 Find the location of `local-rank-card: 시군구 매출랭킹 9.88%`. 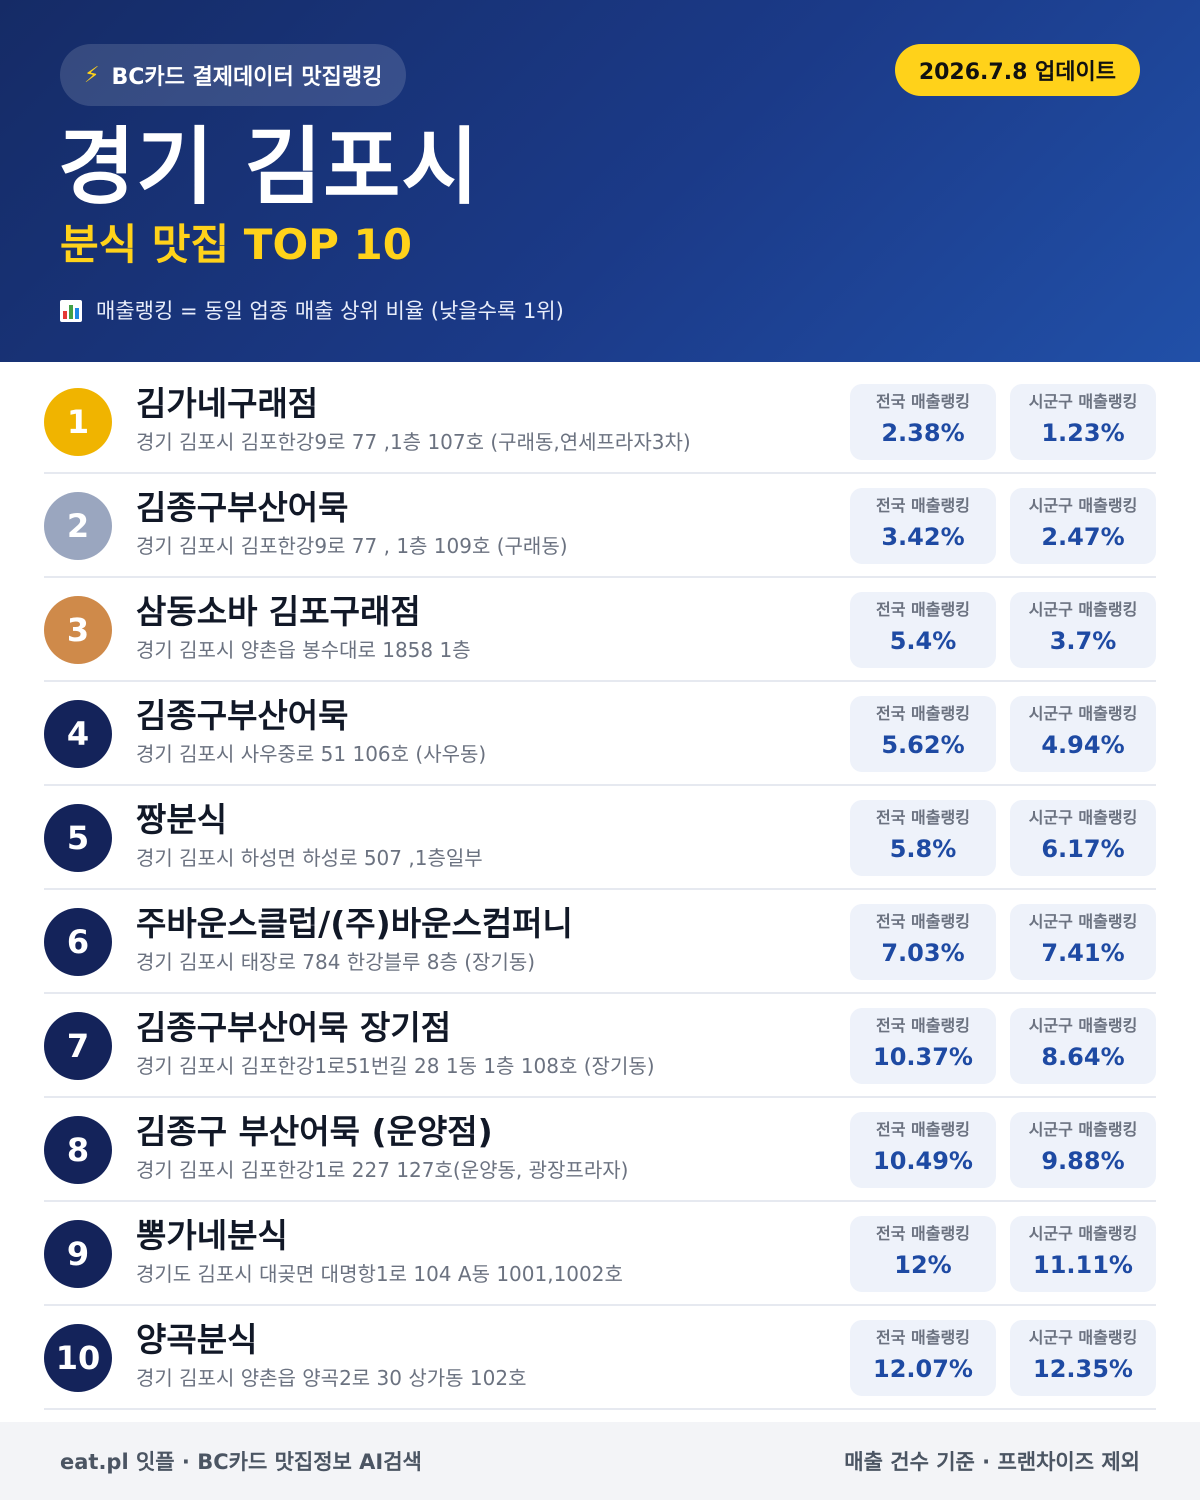

local-rank-card: 시군구 매출랭킹 9.88% is located at coordinates (1083, 1150).